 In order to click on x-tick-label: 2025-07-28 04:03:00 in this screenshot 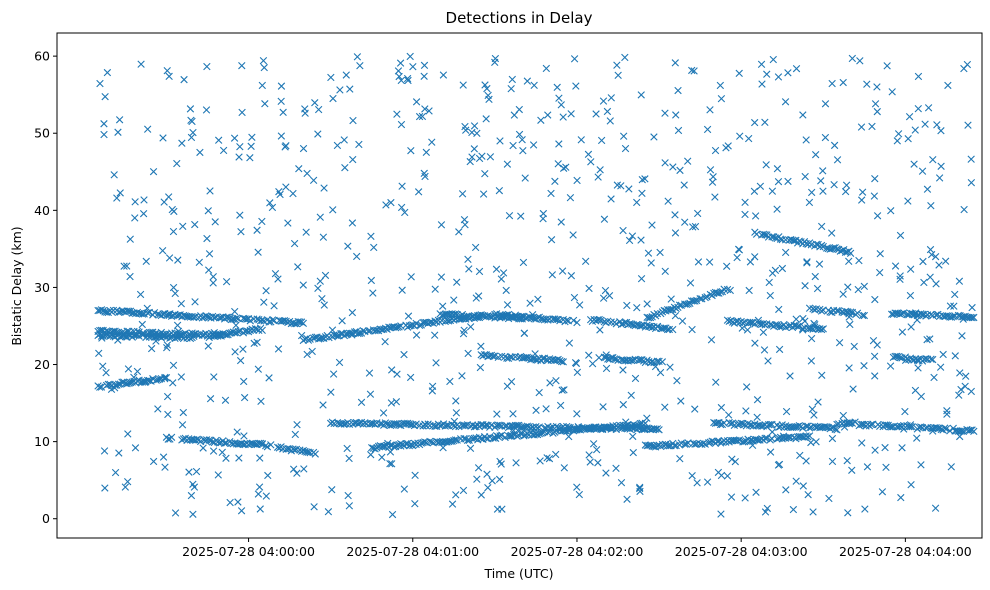, I will do `click(741, 551)`.